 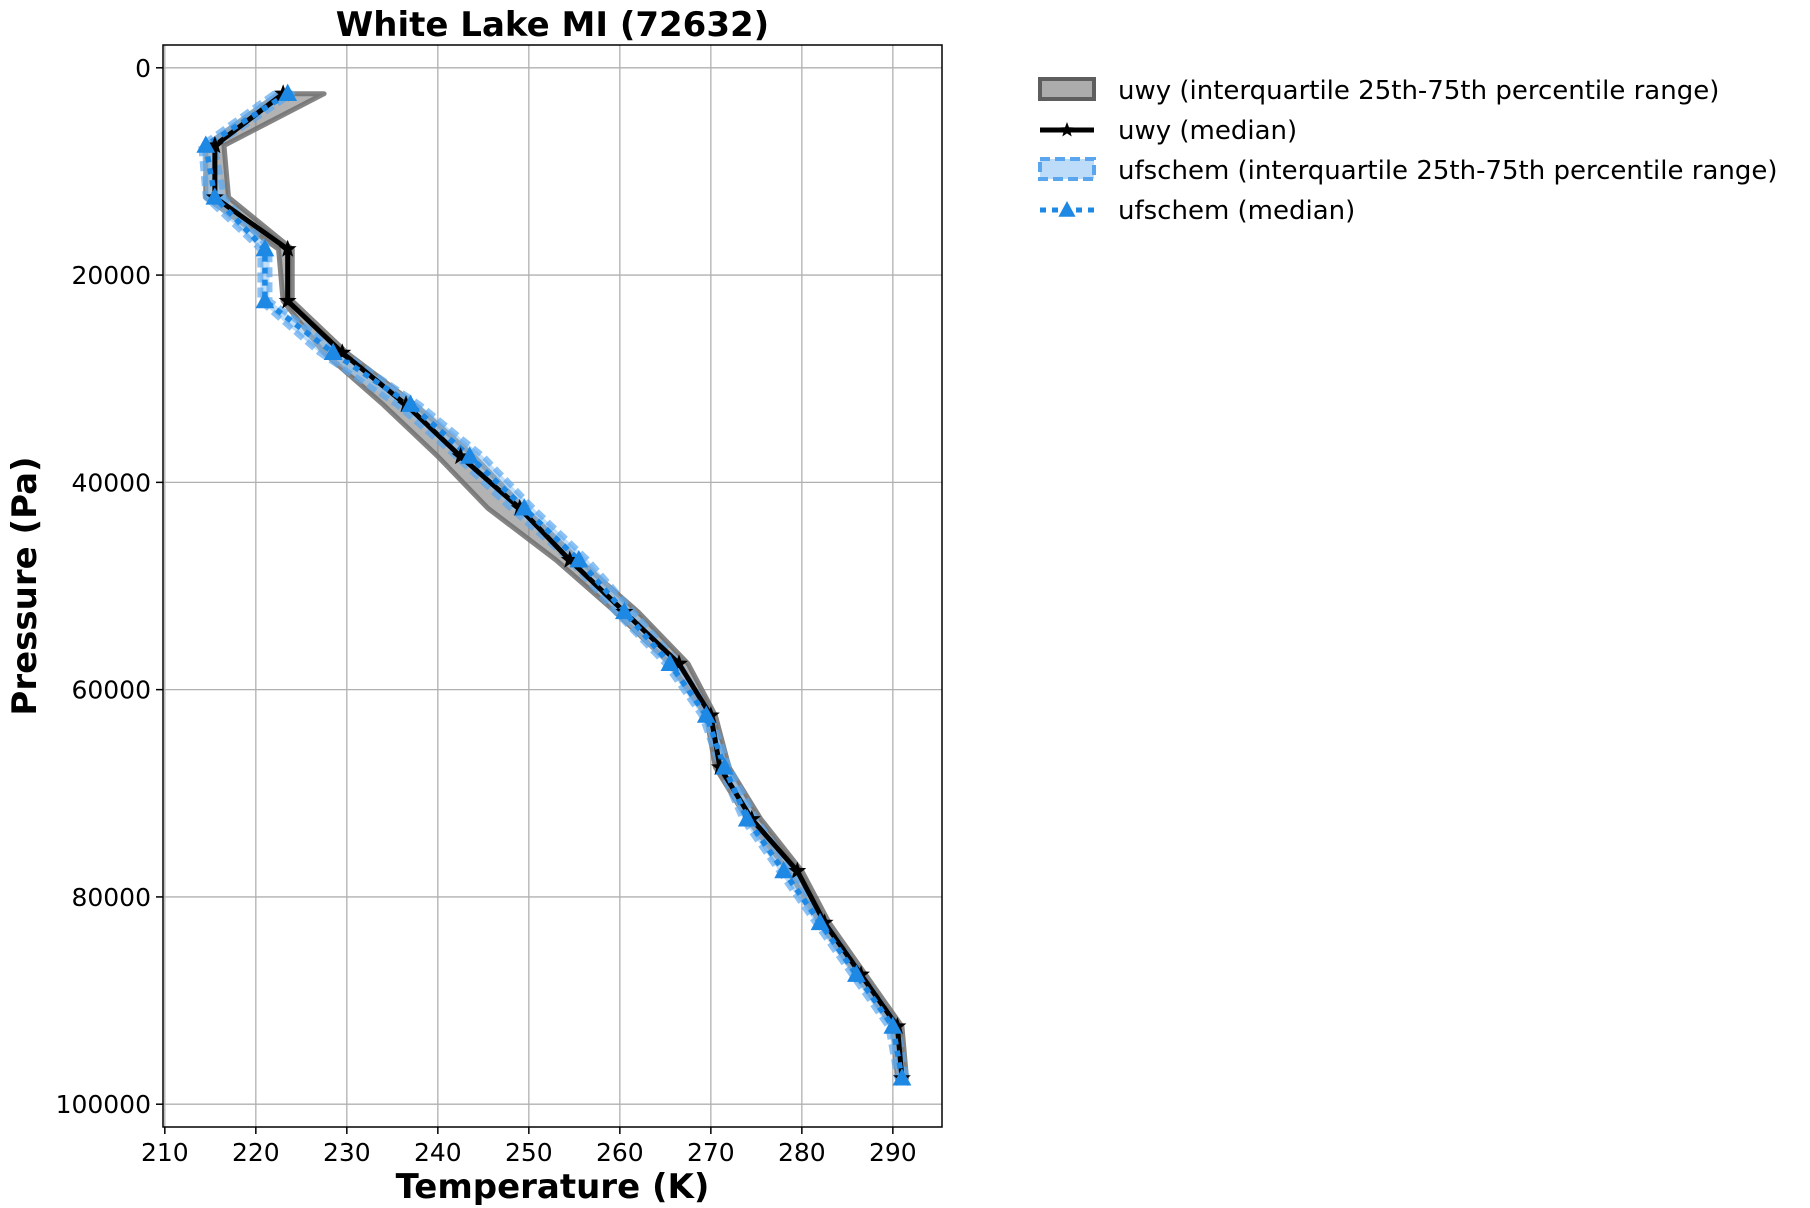 What do you see at coordinates (1067, 129) in the screenshot?
I see `legend-marker-uwy-median` at bounding box center [1067, 129].